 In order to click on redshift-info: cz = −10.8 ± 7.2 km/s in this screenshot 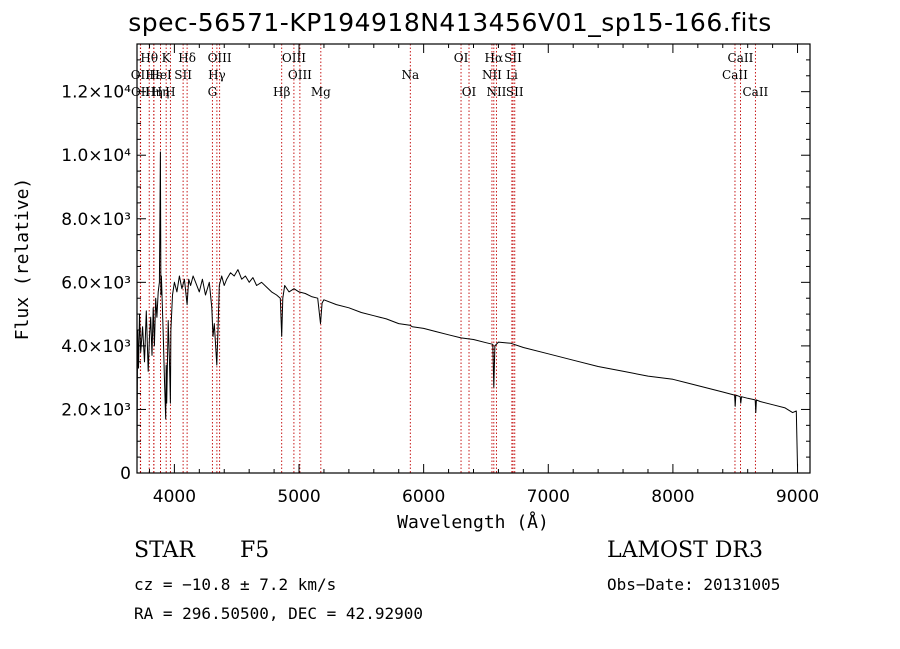, I will do `click(235, 584)`.